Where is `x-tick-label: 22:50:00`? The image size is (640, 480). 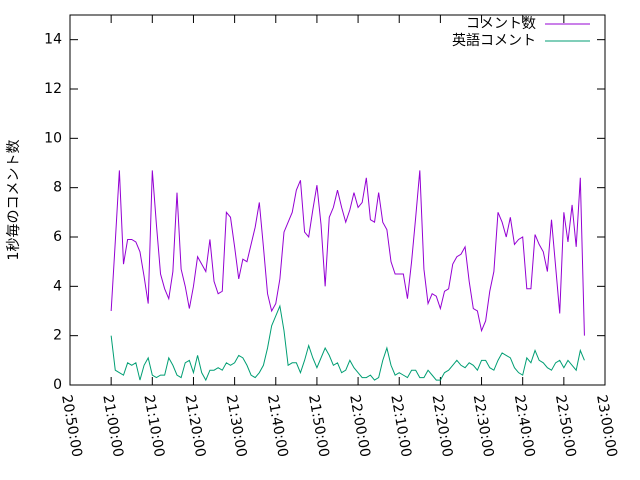
x-tick-label: 22:50:00 is located at coordinates (565, 426).